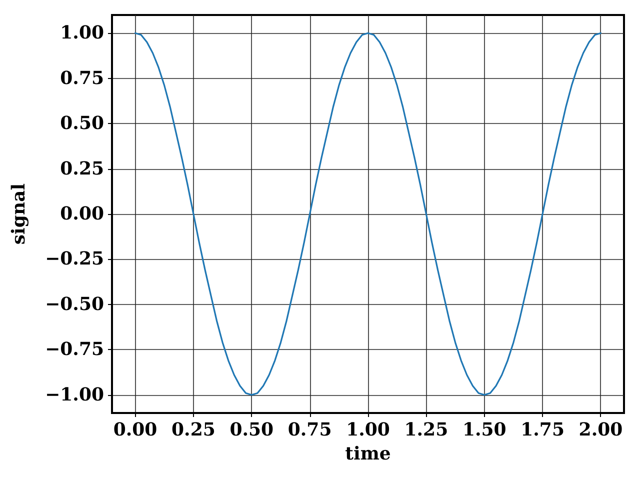  I want to click on y-tick-label: 0.25, so click(82, 169).